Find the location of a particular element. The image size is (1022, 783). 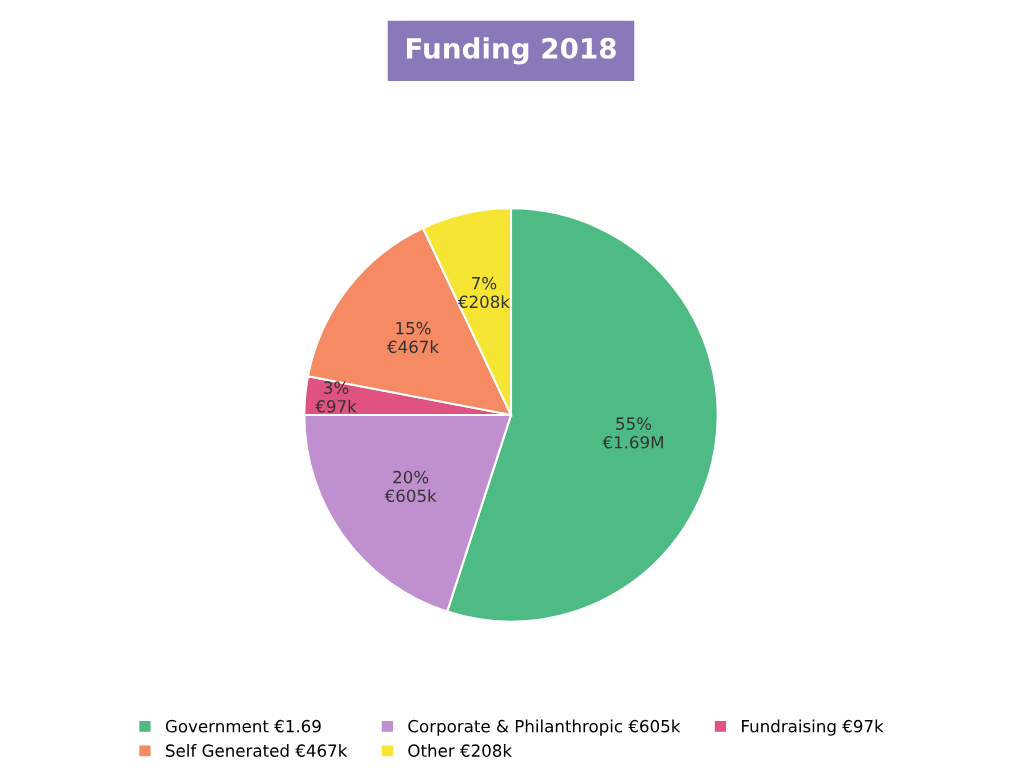

legend-label: Corporate & Philanthropic €605k is located at coordinates (544, 727).